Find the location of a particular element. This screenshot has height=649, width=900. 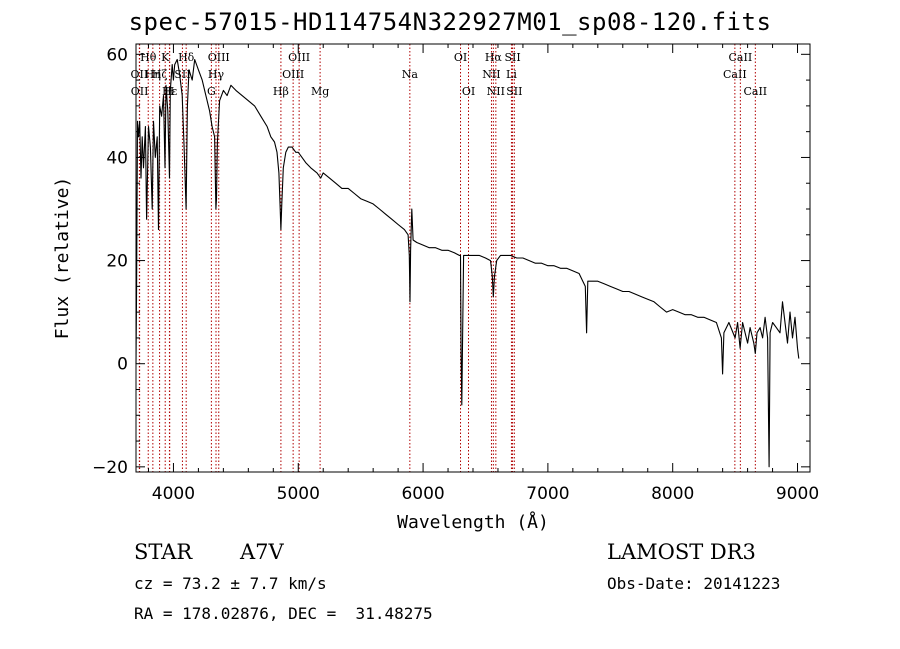

line-label: Hβ is located at coordinates (281, 91).